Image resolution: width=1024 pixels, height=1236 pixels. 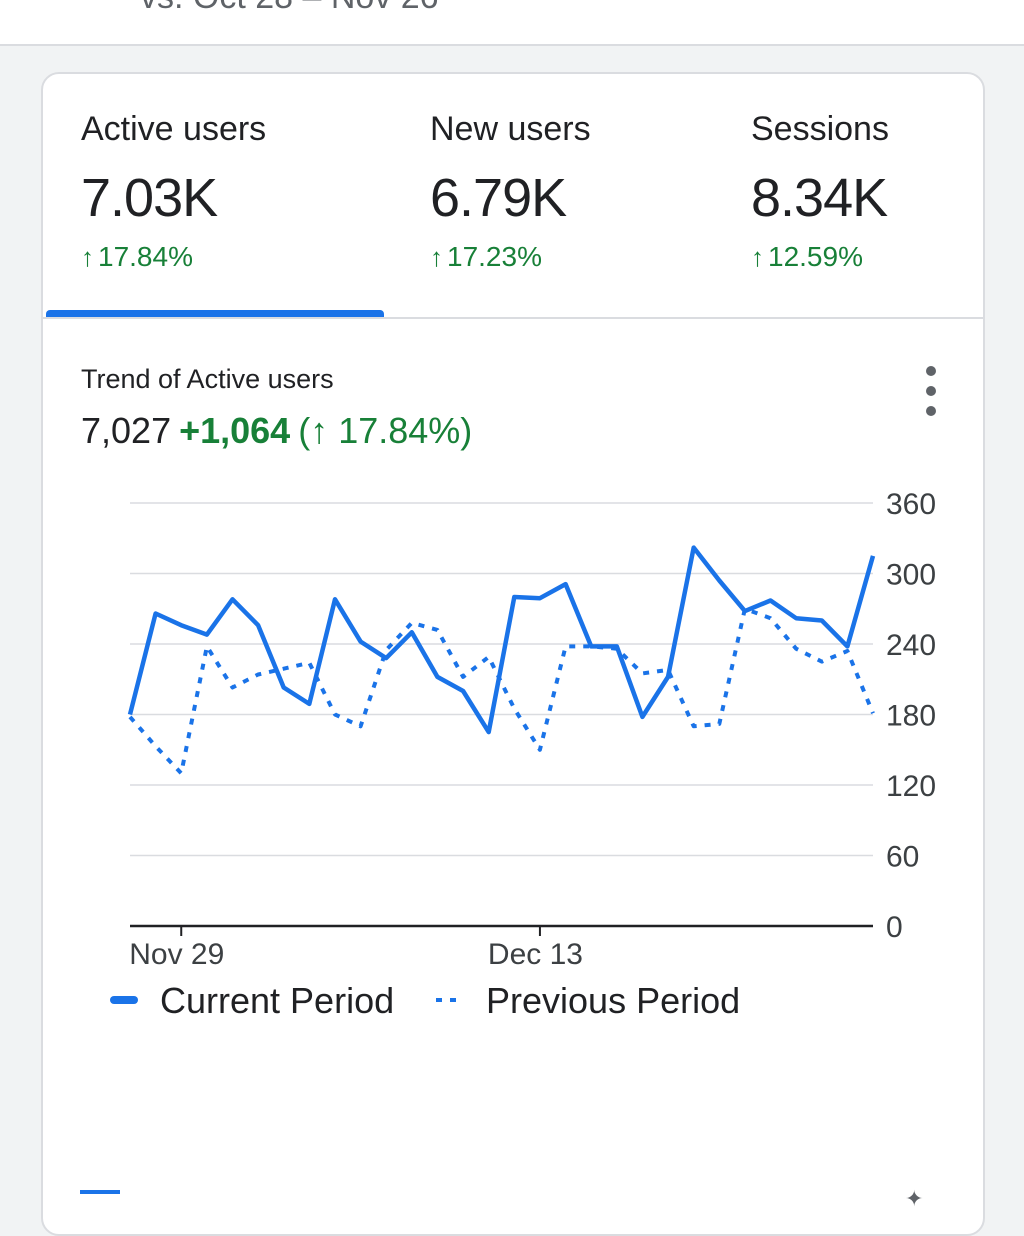 What do you see at coordinates (124, 1000) in the screenshot?
I see `legend-swatch-current` at bounding box center [124, 1000].